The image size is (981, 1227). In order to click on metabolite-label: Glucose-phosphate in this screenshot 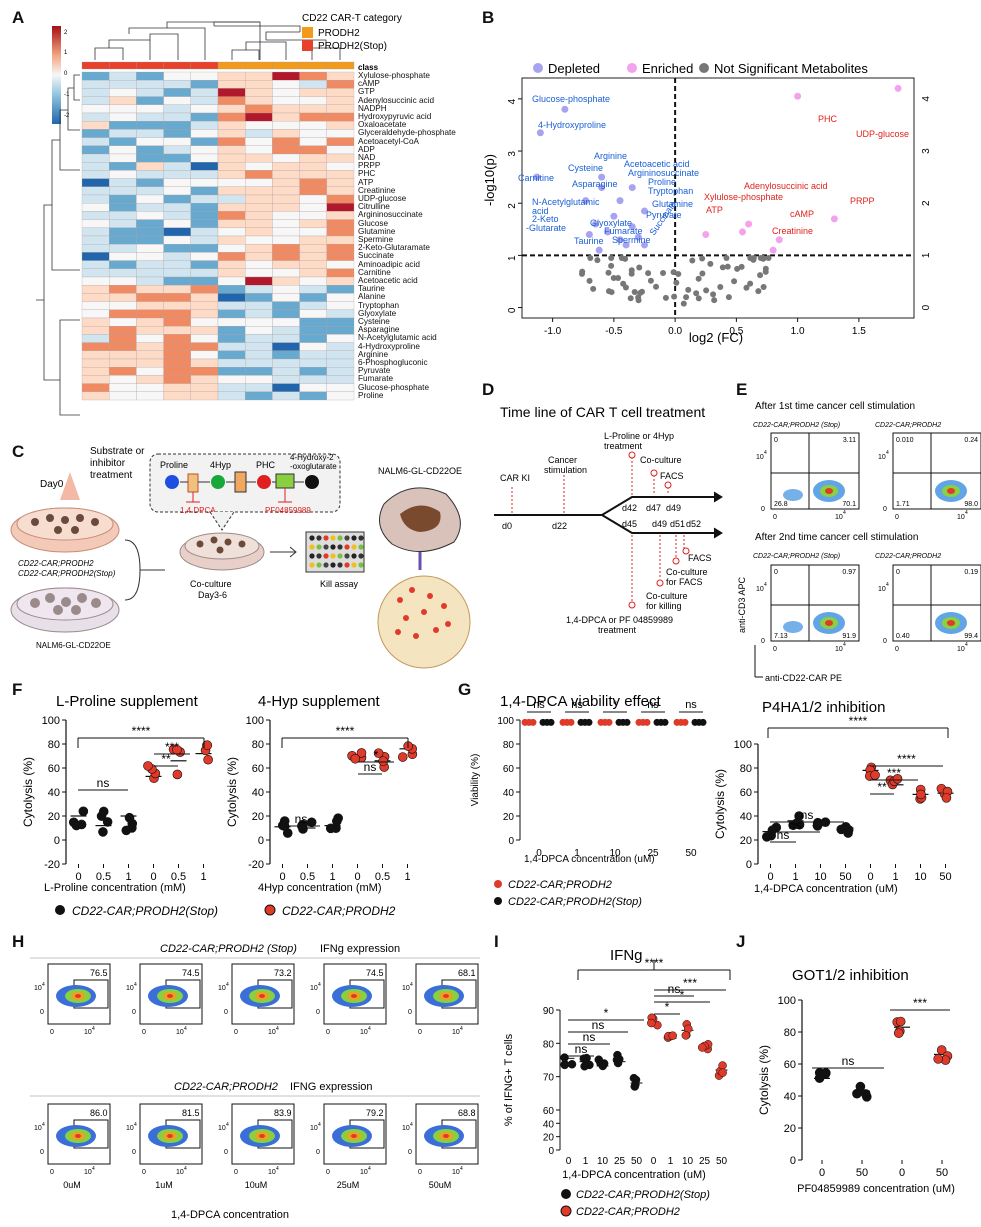, I will do `click(394, 387)`.